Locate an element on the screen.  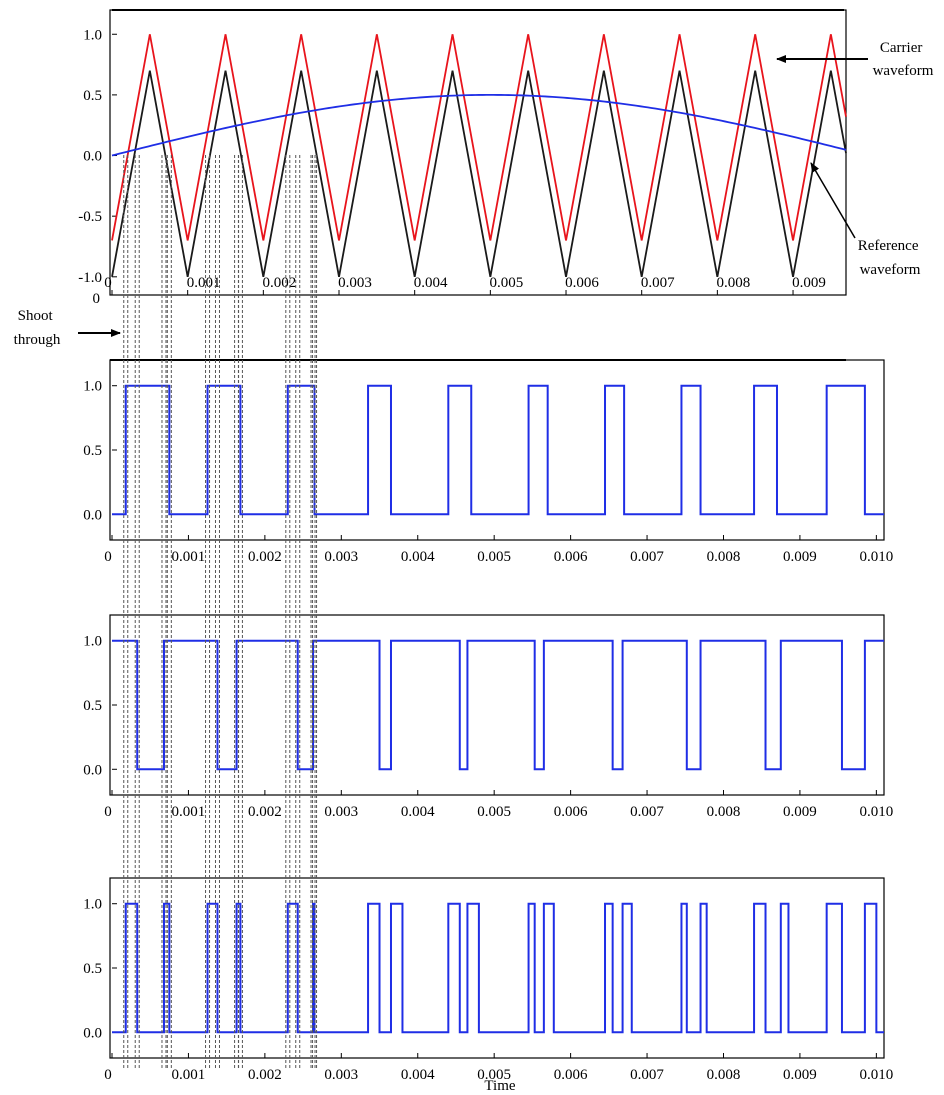
reference-waveform-arrow is located at coordinates (833, 200).